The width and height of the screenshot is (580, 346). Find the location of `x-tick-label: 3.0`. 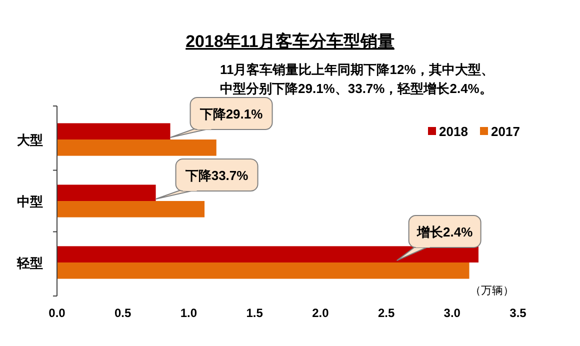

x-tick-label: 3.0 is located at coordinates (452, 313).